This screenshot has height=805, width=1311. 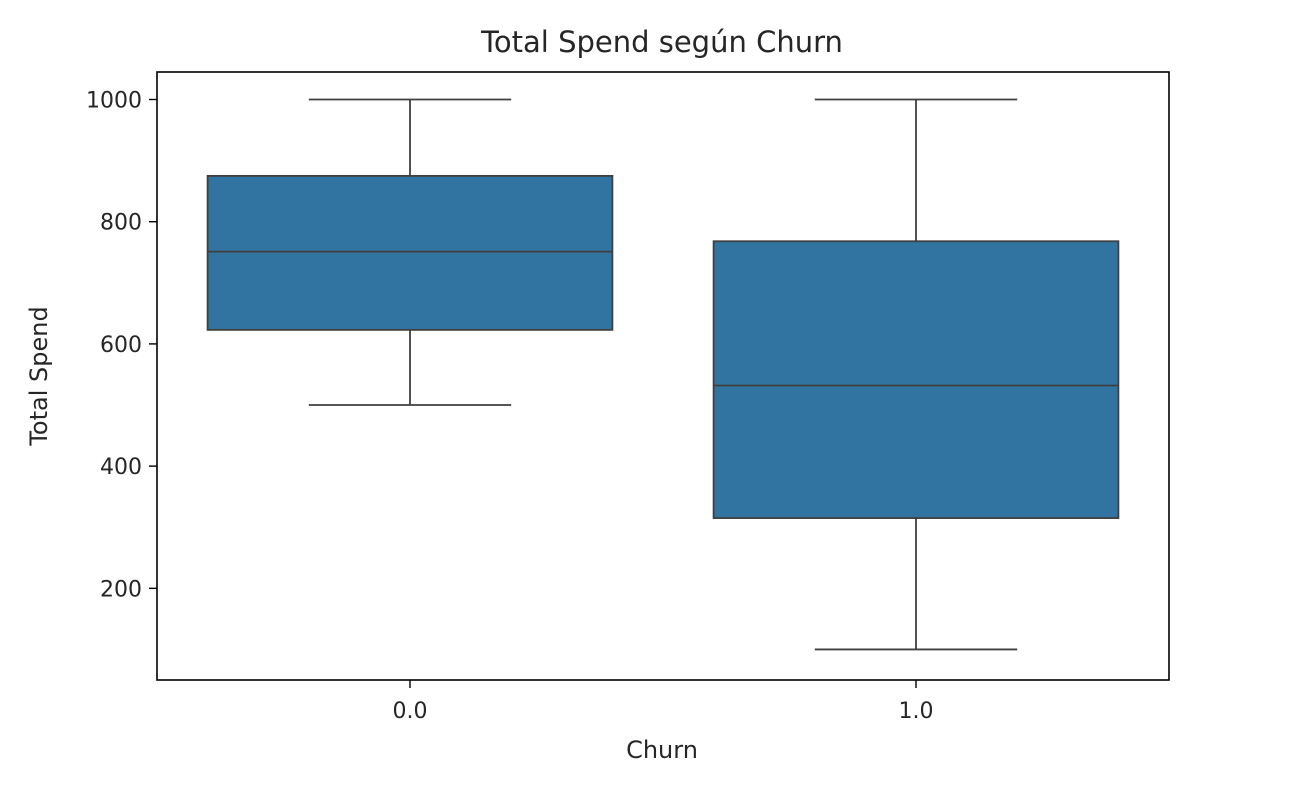 What do you see at coordinates (39, 376) in the screenshot?
I see `y-axis-label: Total Spend` at bounding box center [39, 376].